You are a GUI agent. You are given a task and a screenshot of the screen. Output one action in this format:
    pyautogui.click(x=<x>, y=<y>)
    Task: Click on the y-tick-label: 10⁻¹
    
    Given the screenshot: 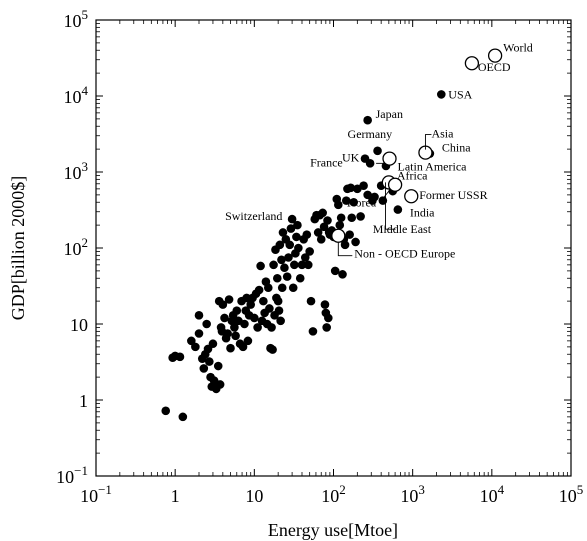 What is the action you would take?
    pyautogui.click(x=72, y=475)
    